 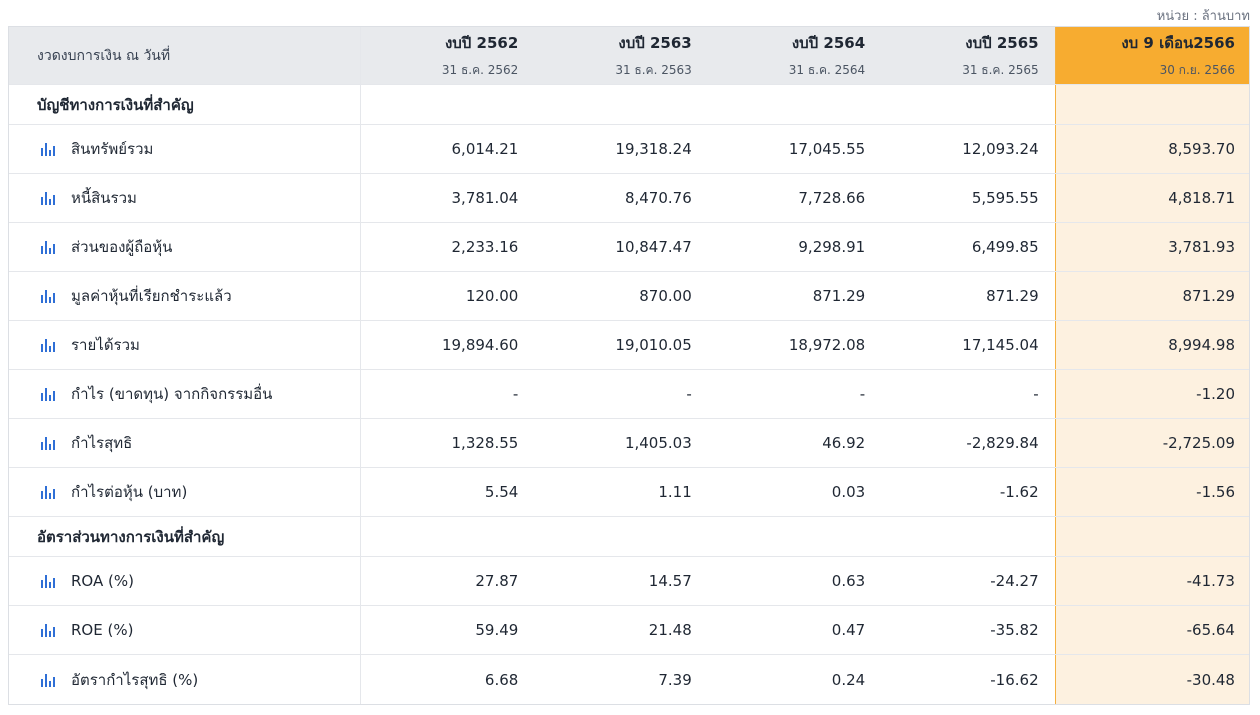 I want to click on value-cell: 1,328.55, so click(x=485, y=443).